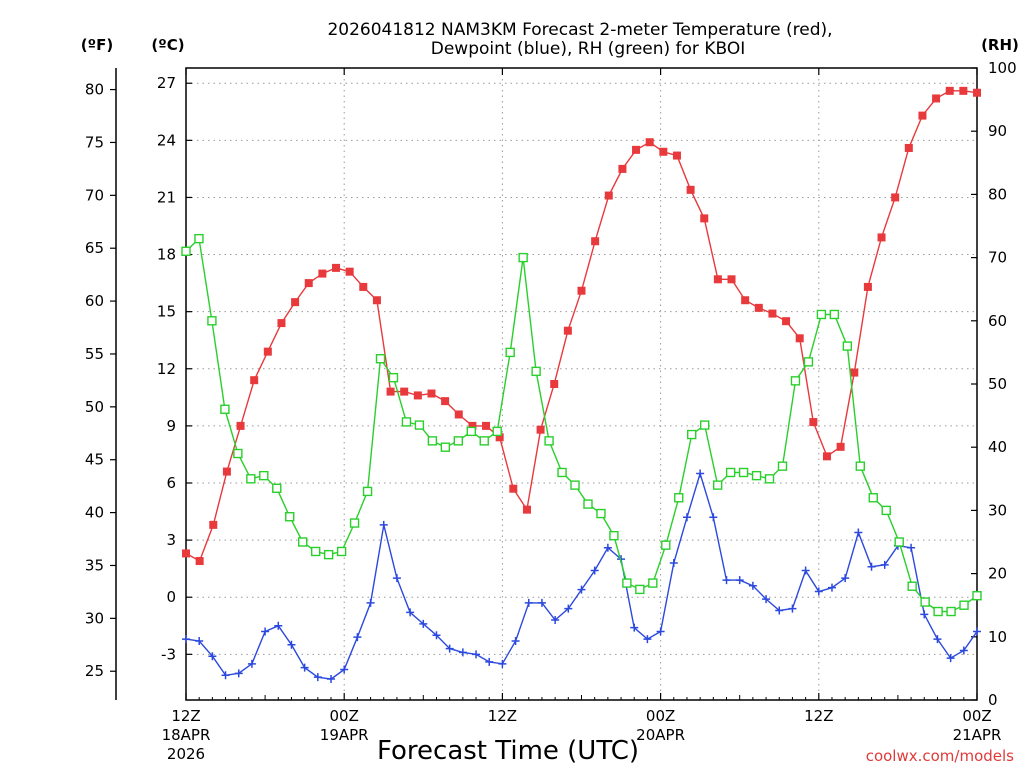  Describe the element at coordinates (97, 45) in the screenshot. I see `fahrenheit-axis-unit: (ºF)` at that location.